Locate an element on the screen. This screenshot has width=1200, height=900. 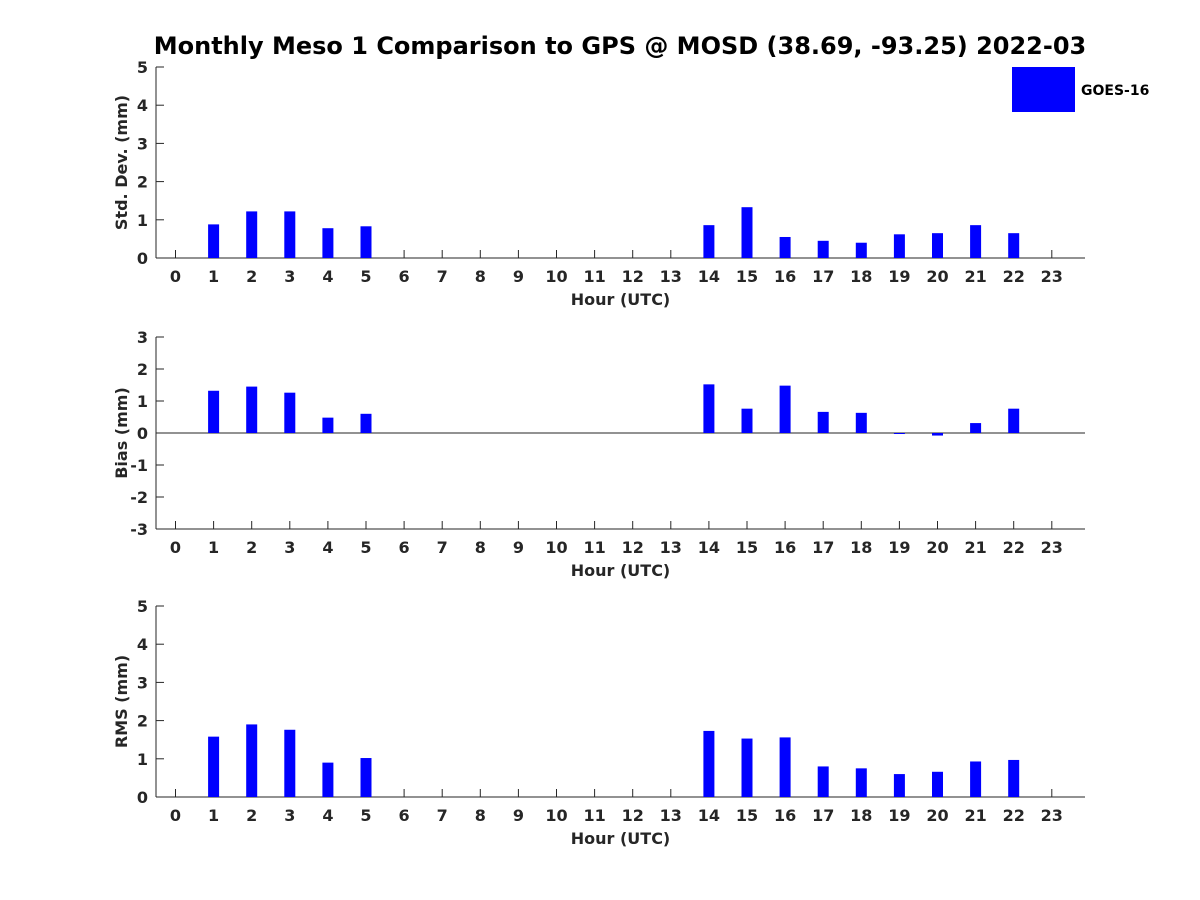
y-tick-label: 2 is located at coordinates (142, 721).